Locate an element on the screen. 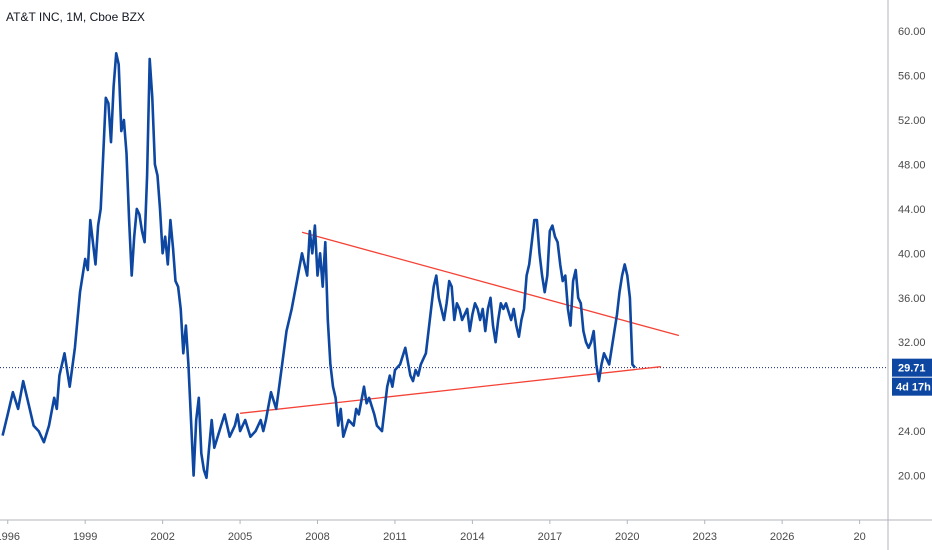 This screenshot has height=550, width=932. time-tick-label: 2023 is located at coordinates (704, 537).